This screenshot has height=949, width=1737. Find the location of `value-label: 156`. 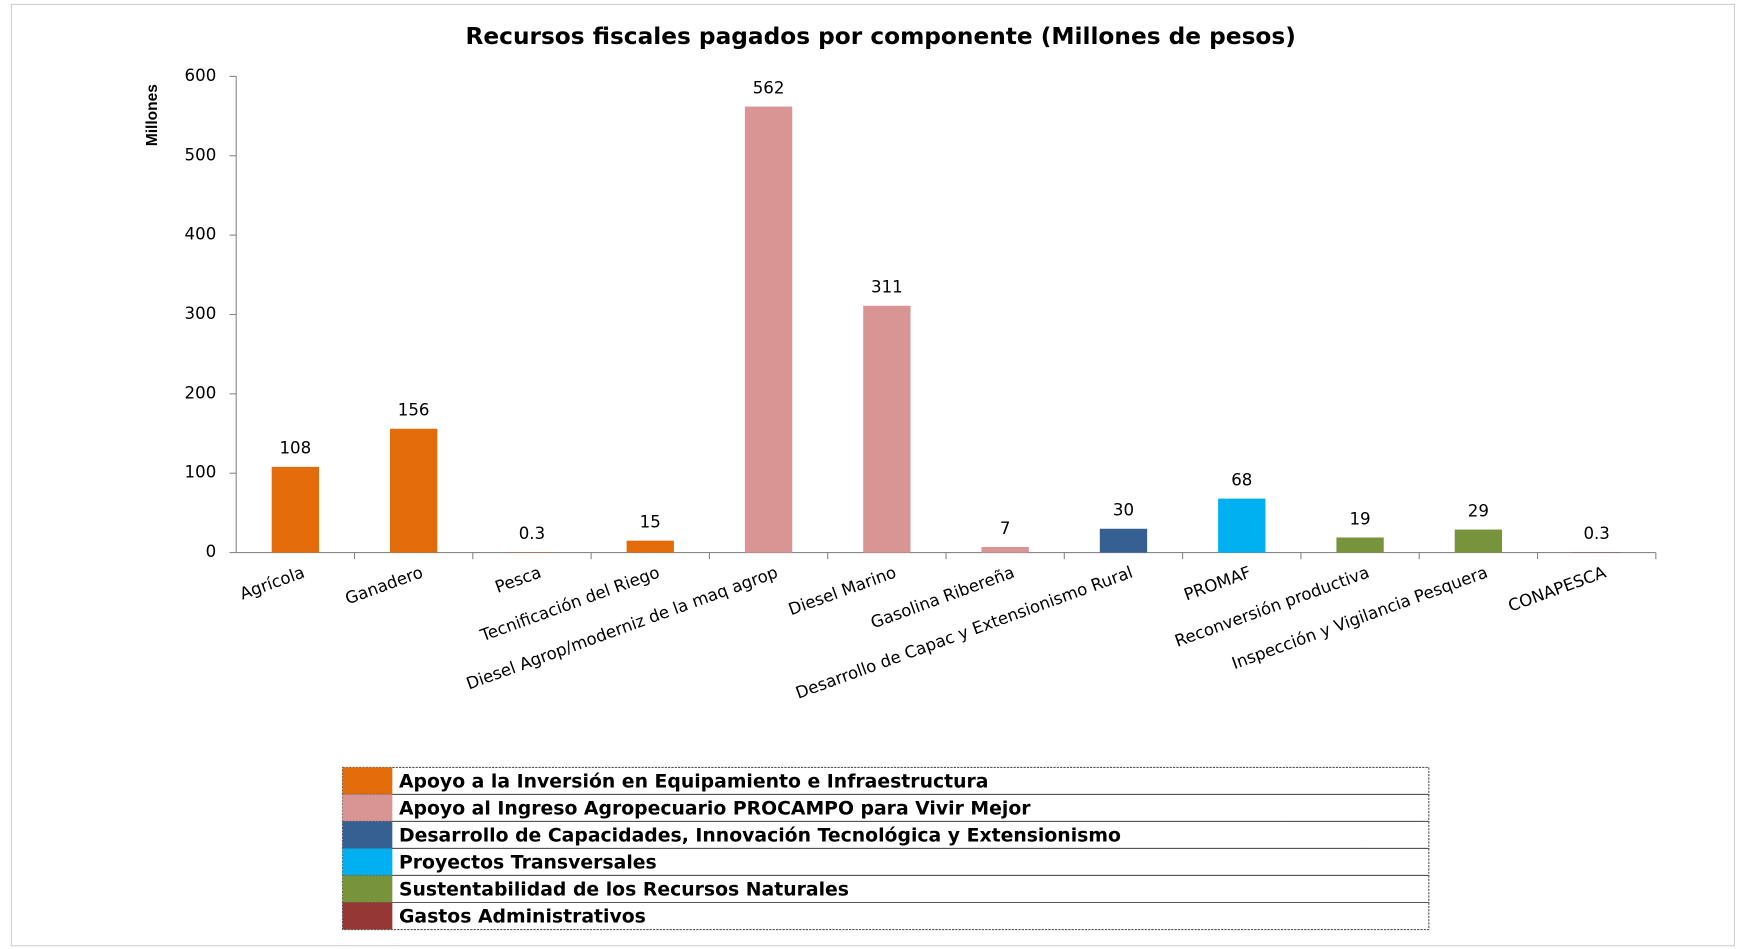

value-label: 156 is located at coordinates (414, 410).